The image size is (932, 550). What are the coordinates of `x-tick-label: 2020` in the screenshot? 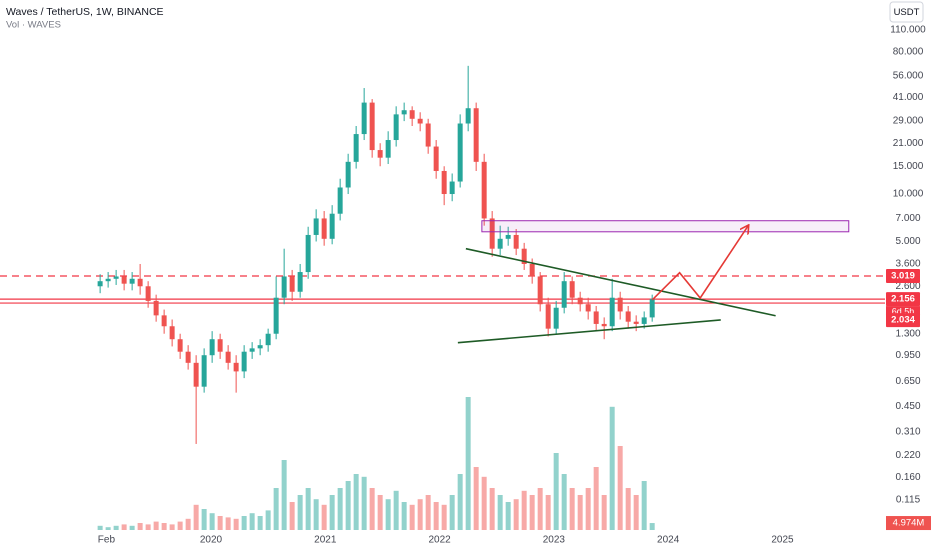 It's located at (211, 540).